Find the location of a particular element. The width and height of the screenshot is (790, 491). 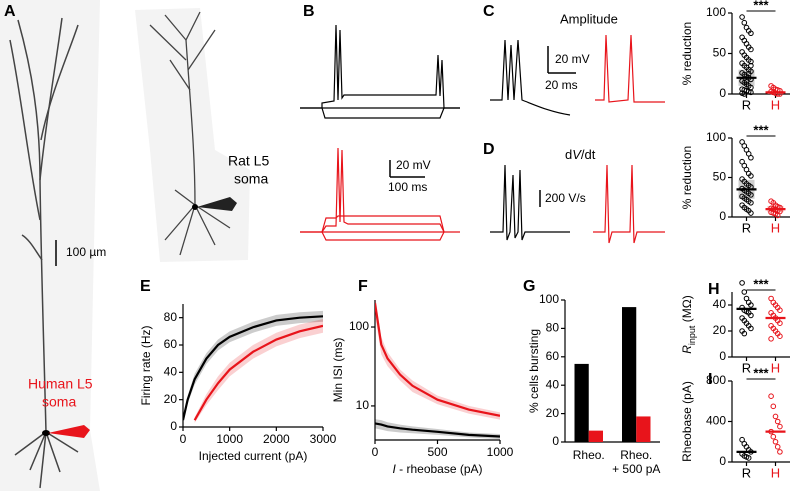

human-pipette is located at coordinates (69, 431).